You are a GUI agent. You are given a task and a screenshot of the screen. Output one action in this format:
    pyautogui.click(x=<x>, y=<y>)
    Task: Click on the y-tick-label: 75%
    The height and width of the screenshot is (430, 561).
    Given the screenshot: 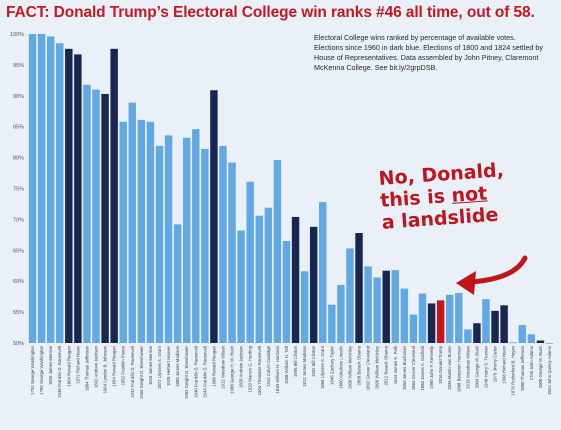 What is the action you would take?
    pyautogui.click(x=18, y=190)
    